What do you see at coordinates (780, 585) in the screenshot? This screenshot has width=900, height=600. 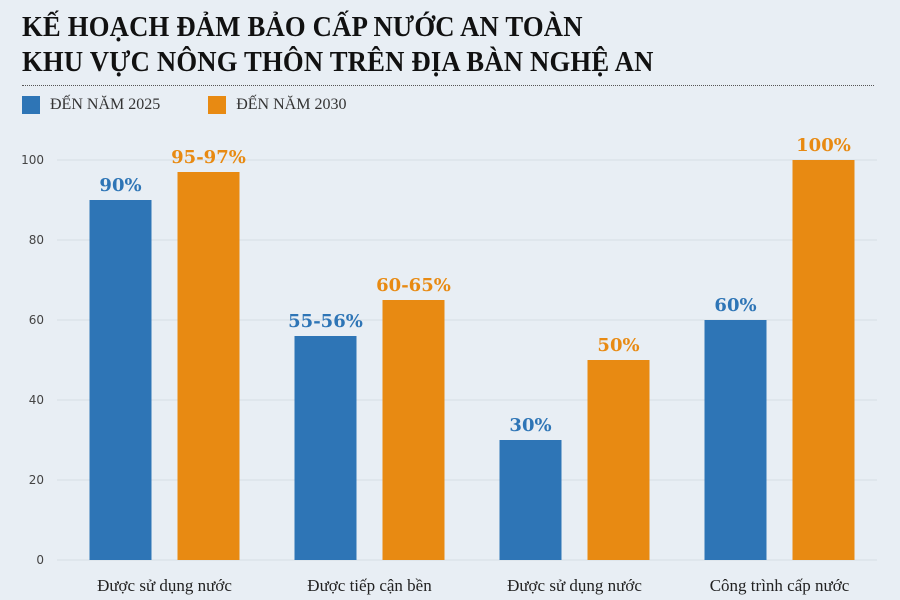 I see `x-category-label: Công trình cấp nước` at bounding box center [780, 585].